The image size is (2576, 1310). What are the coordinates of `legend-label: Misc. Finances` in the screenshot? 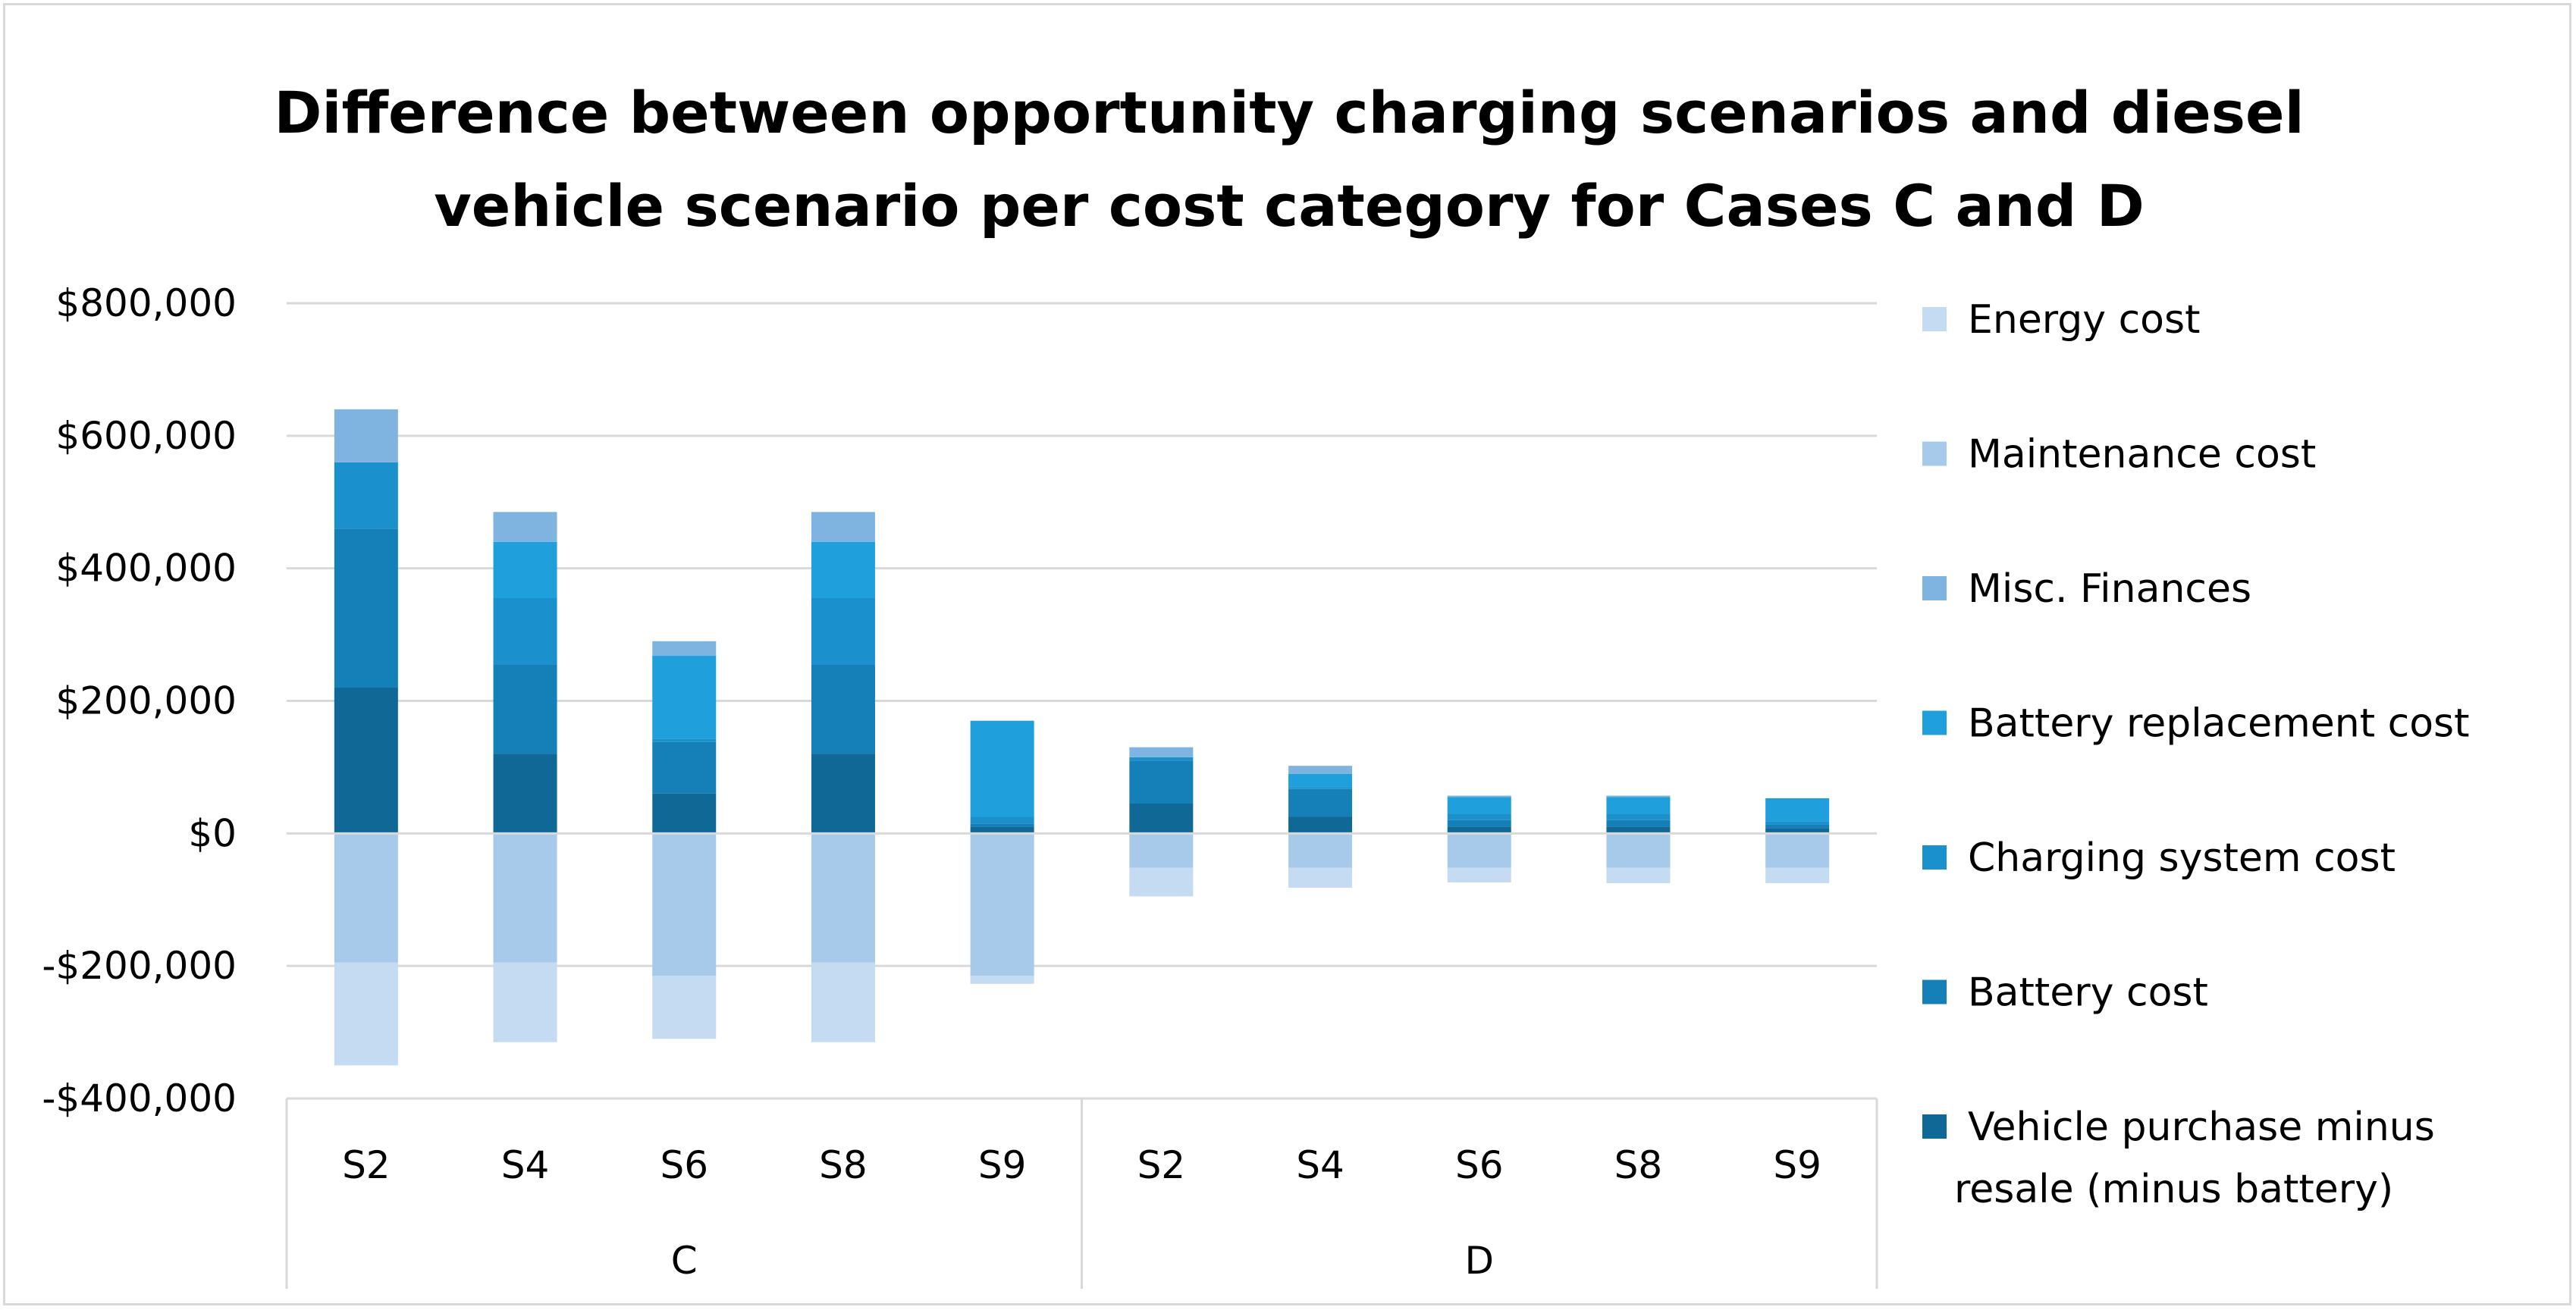 It's located at (2109, 589).